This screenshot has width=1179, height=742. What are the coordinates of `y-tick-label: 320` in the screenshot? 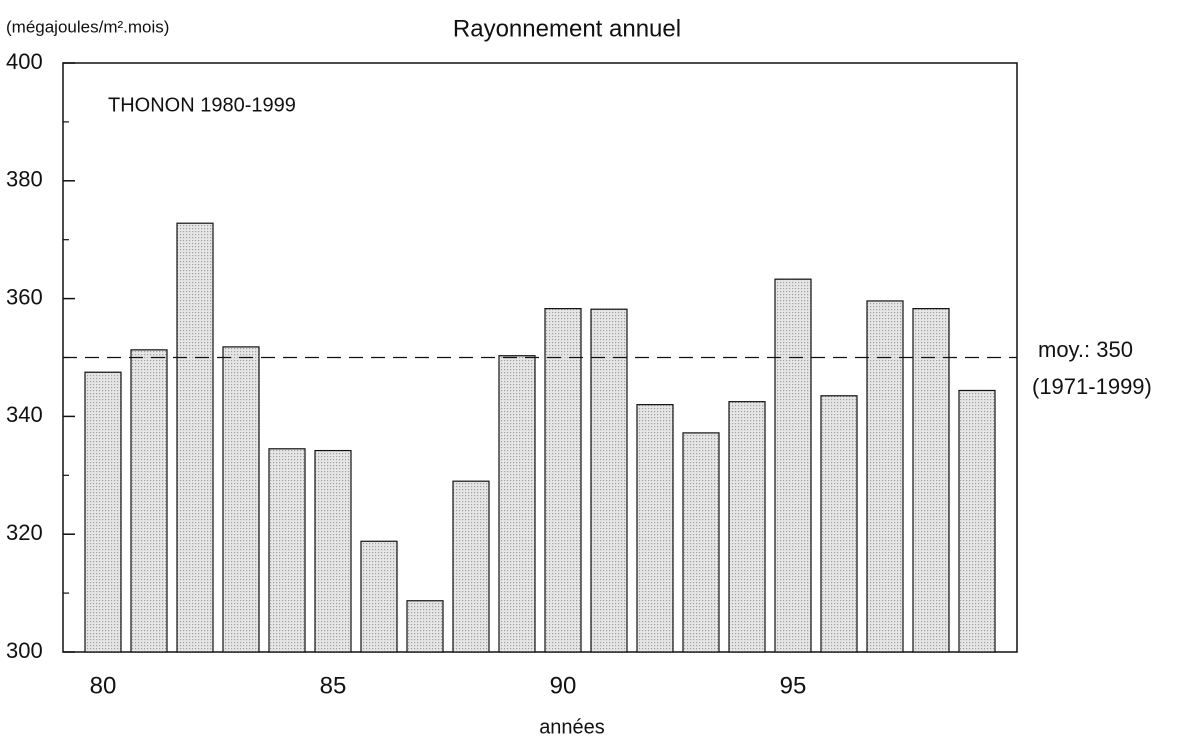 It's located at (24, 532).